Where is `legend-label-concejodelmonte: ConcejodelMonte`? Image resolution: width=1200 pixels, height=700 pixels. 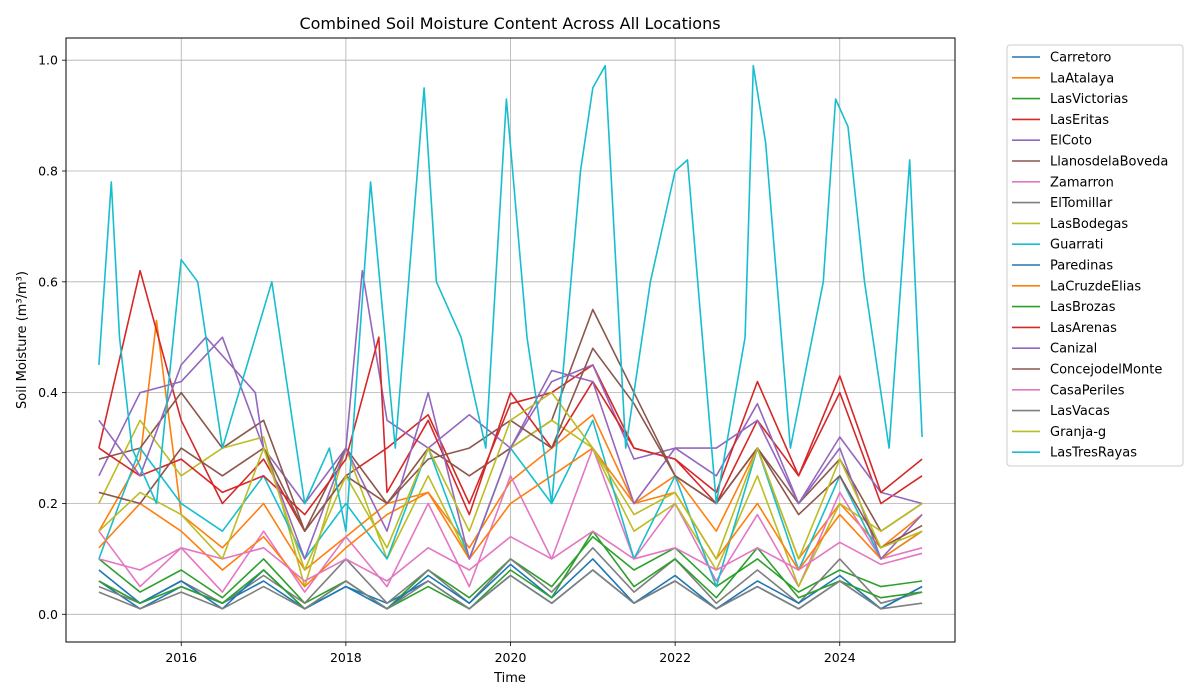
legend-label-concejodelmonte: ConcejodelMonte is located at coordinates (1106, 370).